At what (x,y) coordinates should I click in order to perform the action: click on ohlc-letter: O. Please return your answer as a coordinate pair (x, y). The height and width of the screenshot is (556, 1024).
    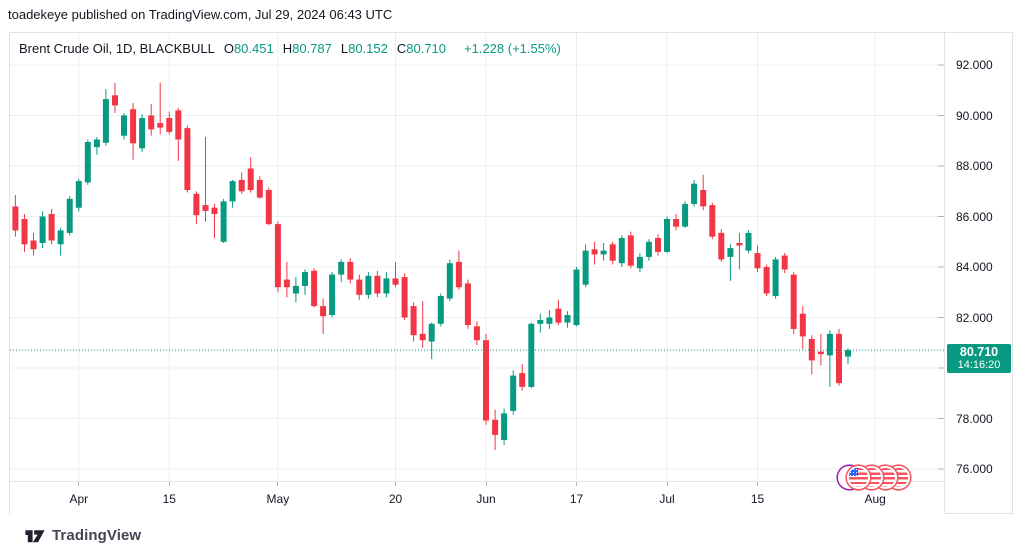
    Looking at the image, I should click on (228, 48).